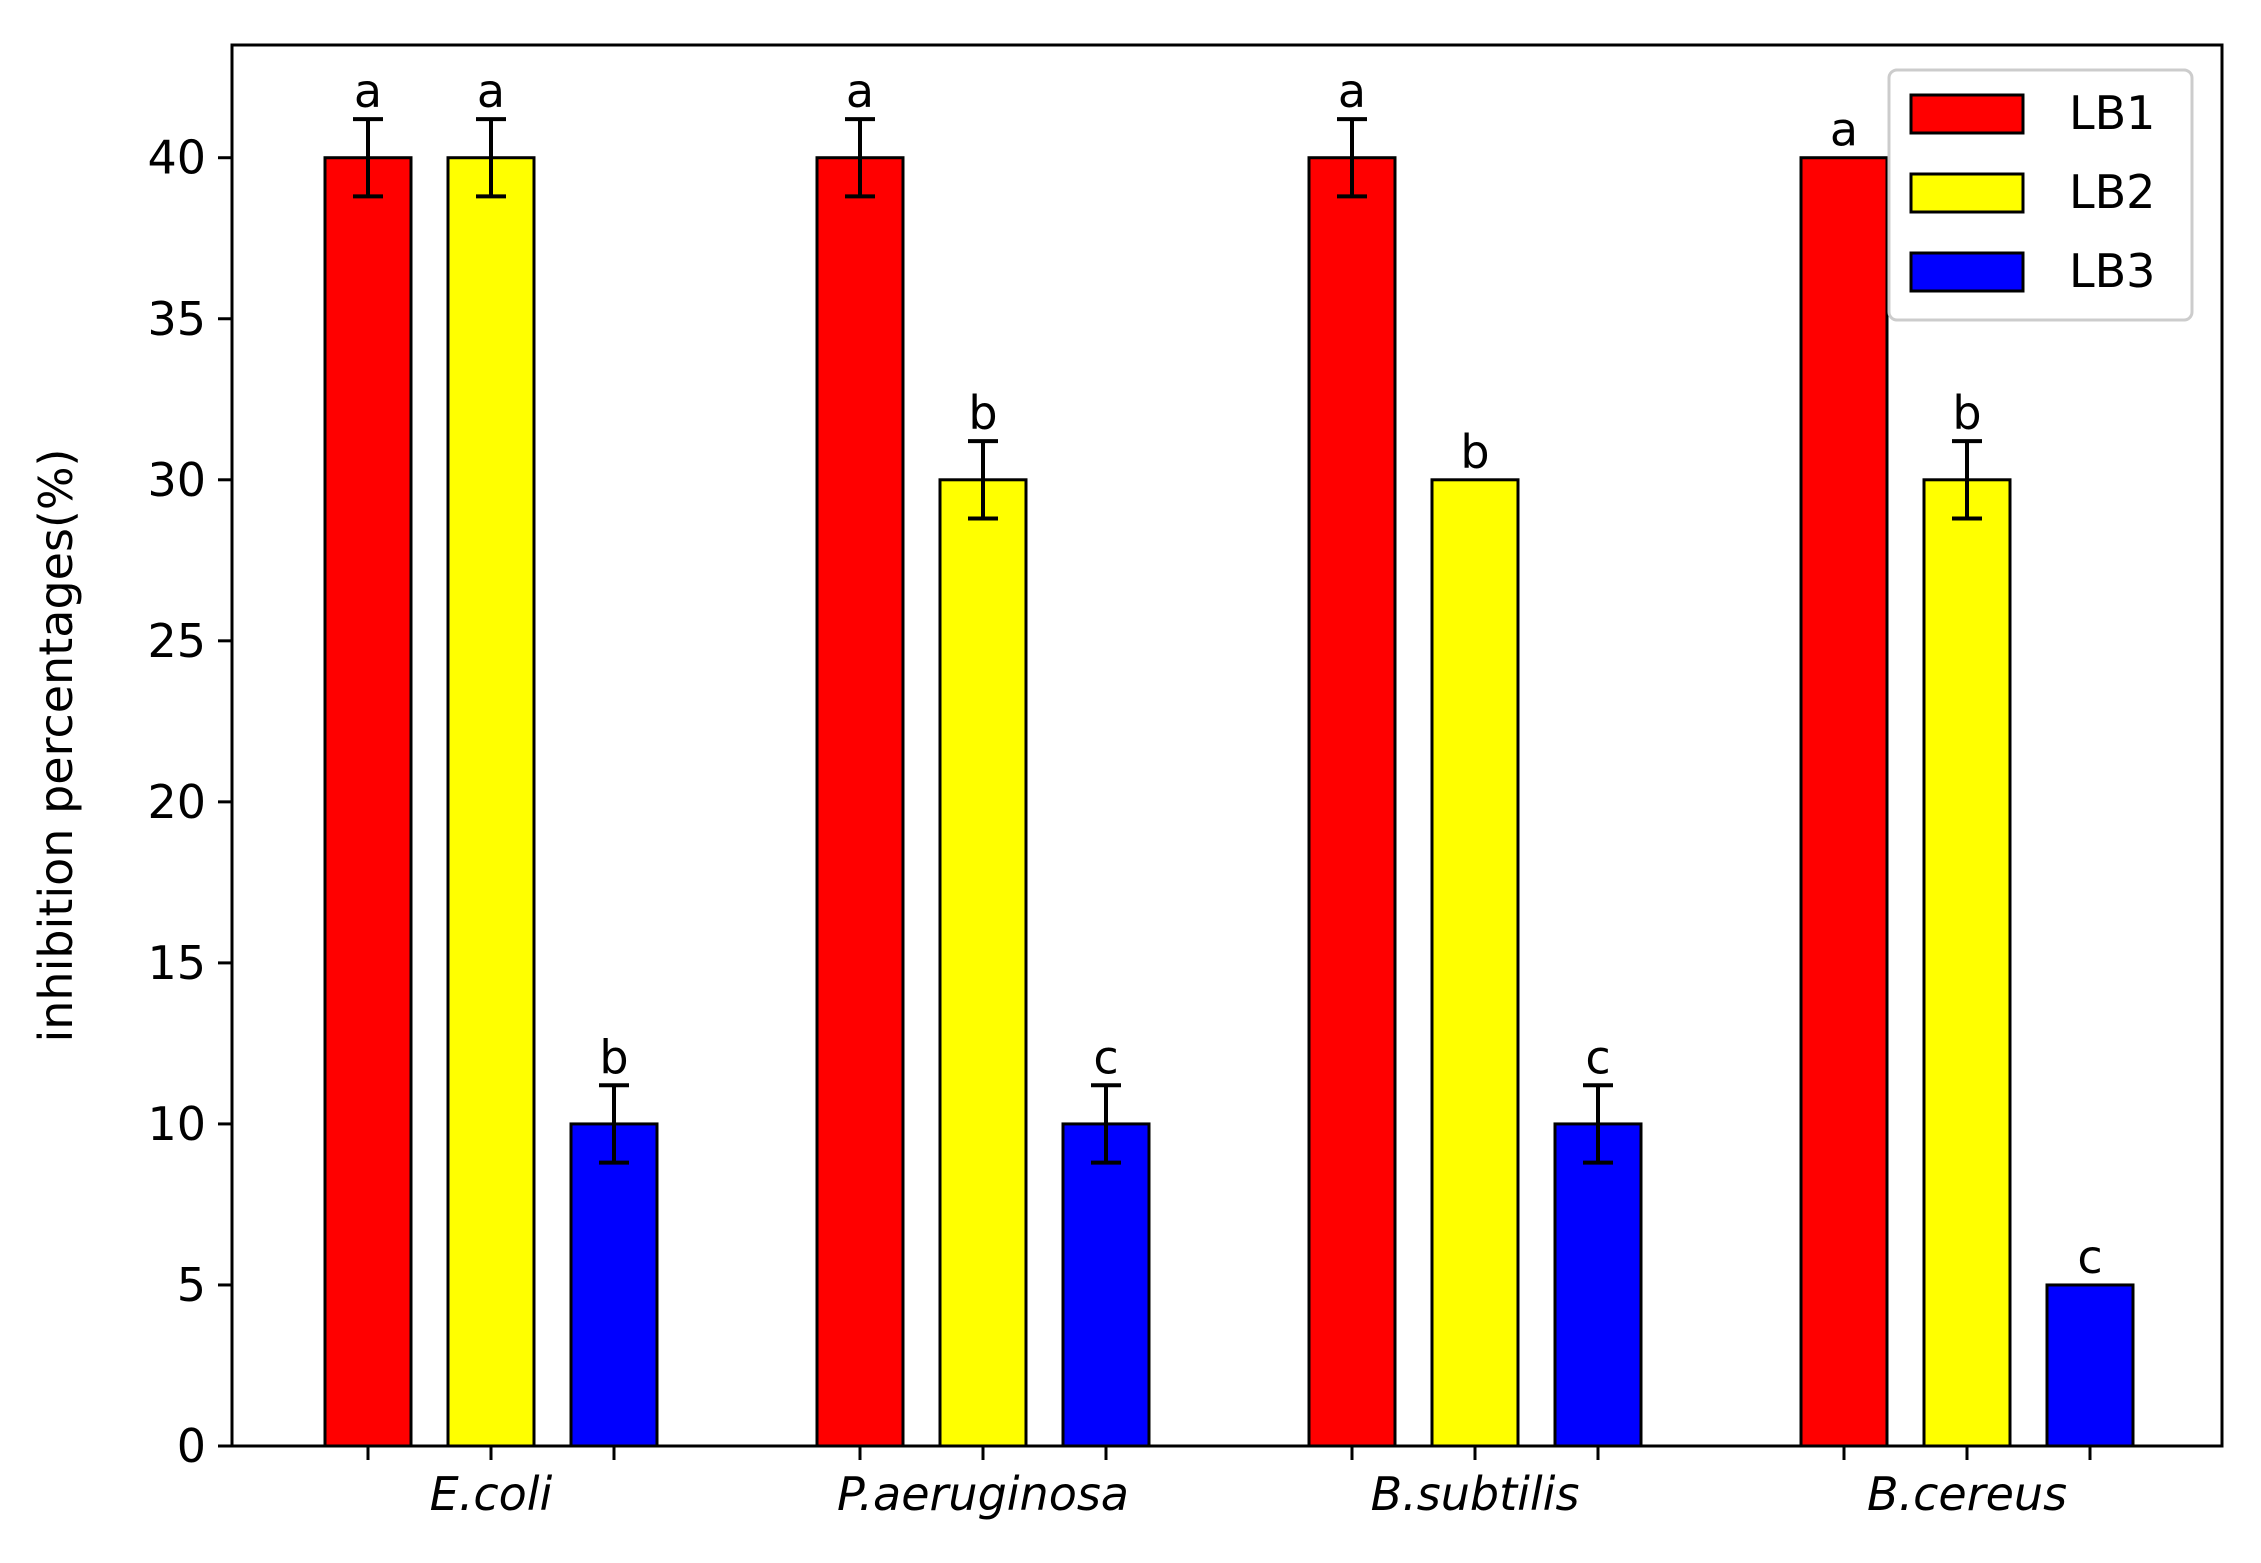  What do you see at coordinates (491, 1494) in the screenshot?
I see `x-category-label: E.coli` at bounding box center [491, 1494].